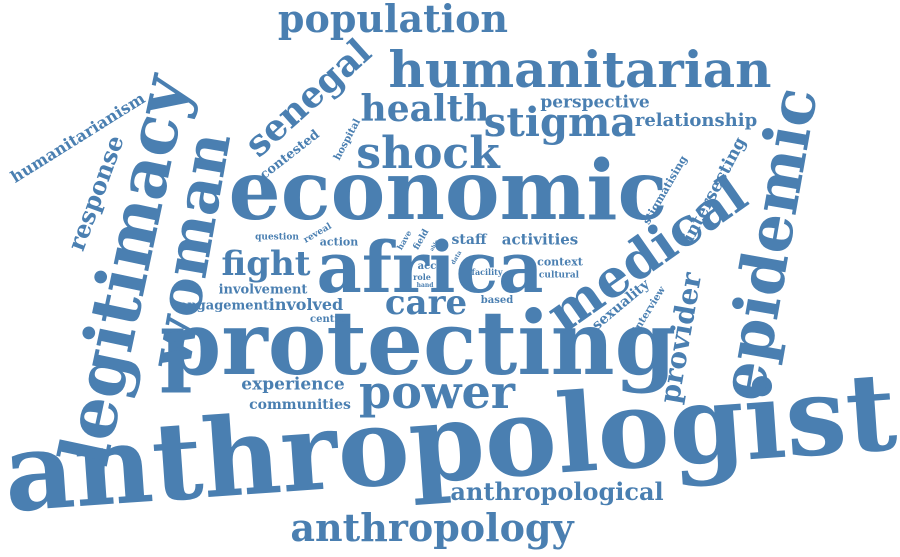 This screenshot has width=900, height=557. I want to click on word-centre: centre, so click(328, 319).